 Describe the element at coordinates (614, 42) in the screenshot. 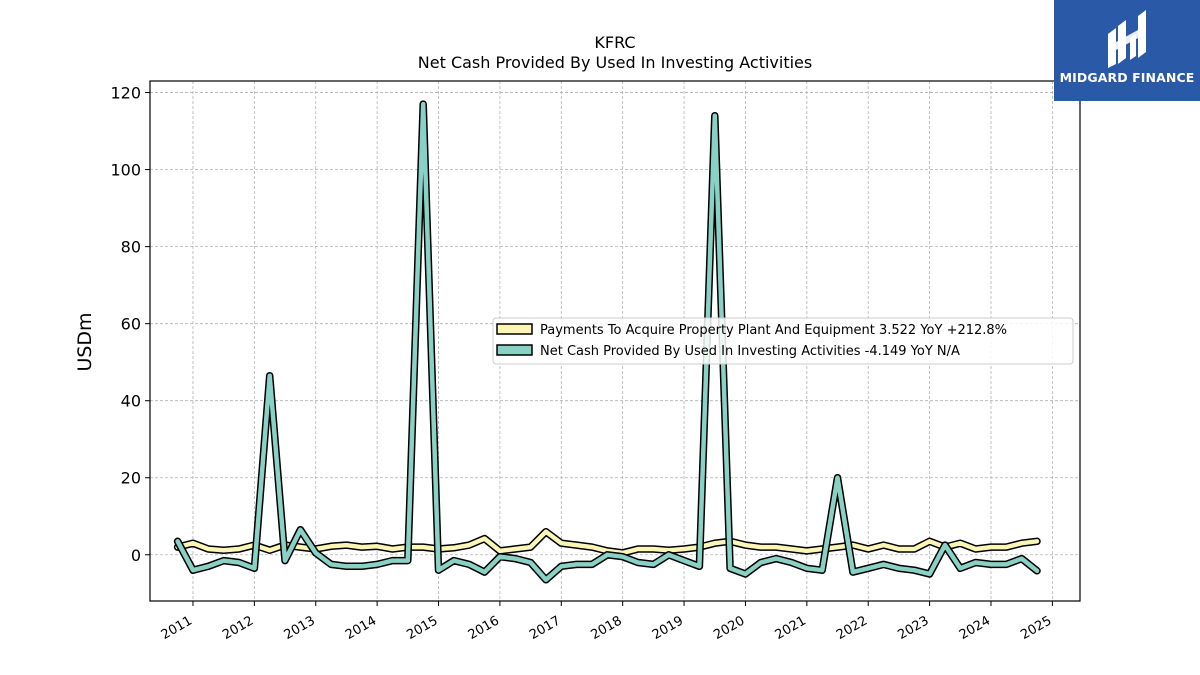

I see `chart-title: KFRC` at that location.